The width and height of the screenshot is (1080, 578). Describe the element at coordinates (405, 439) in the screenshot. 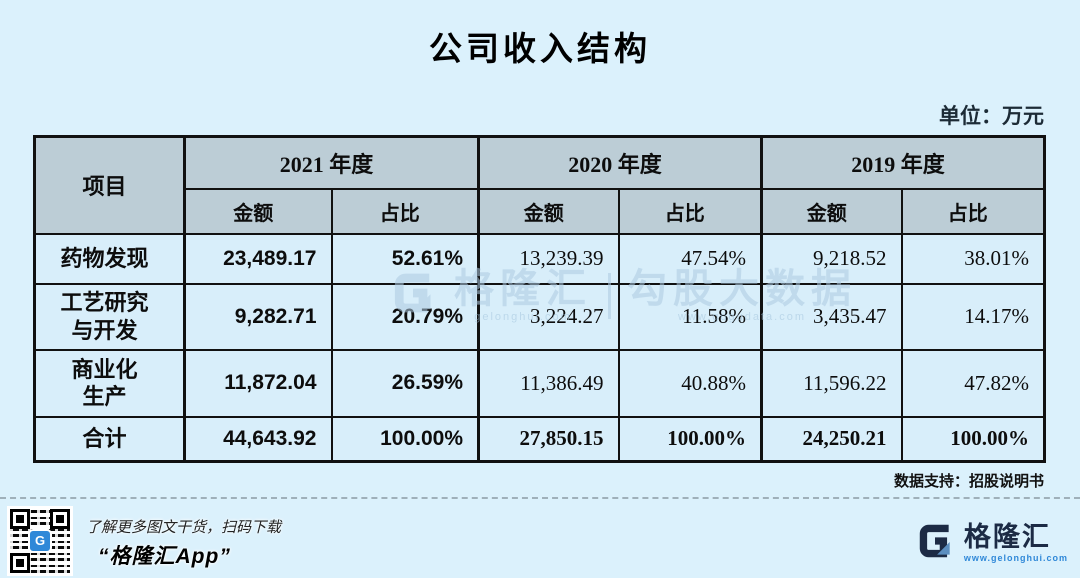

I see `cell-2021-ratio: 100.00%` at that location.